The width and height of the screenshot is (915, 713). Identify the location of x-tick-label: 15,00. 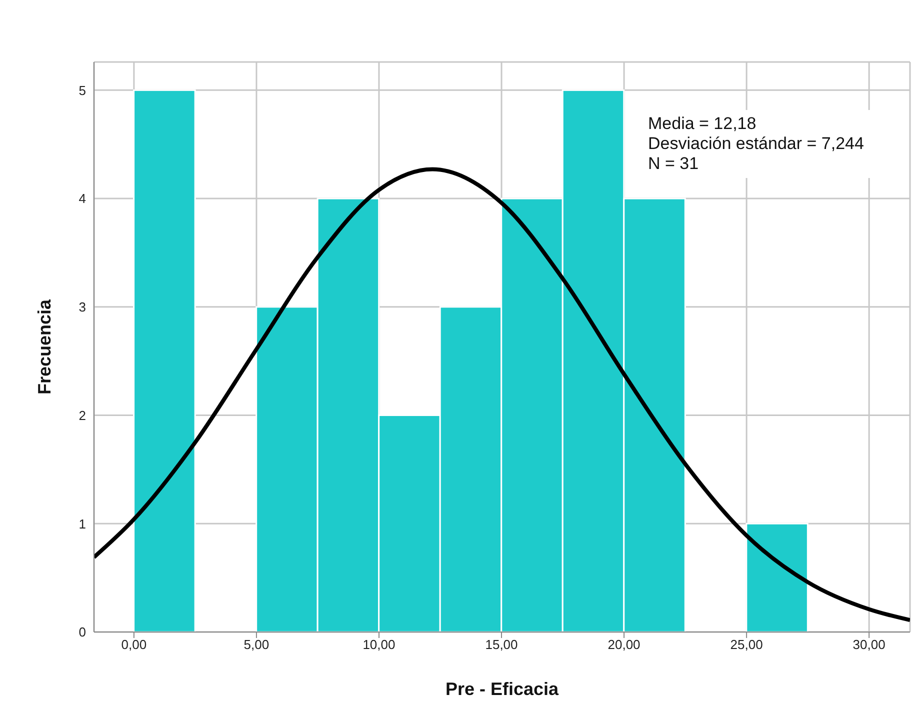
(501, 644).